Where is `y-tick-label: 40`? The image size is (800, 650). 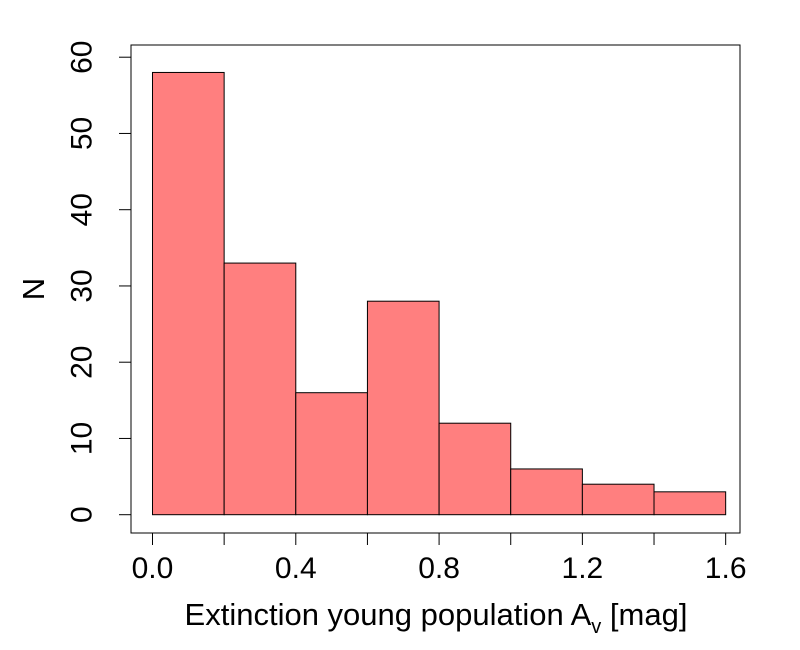
y-tick-label: 40 is located at coordinates (82, 209).